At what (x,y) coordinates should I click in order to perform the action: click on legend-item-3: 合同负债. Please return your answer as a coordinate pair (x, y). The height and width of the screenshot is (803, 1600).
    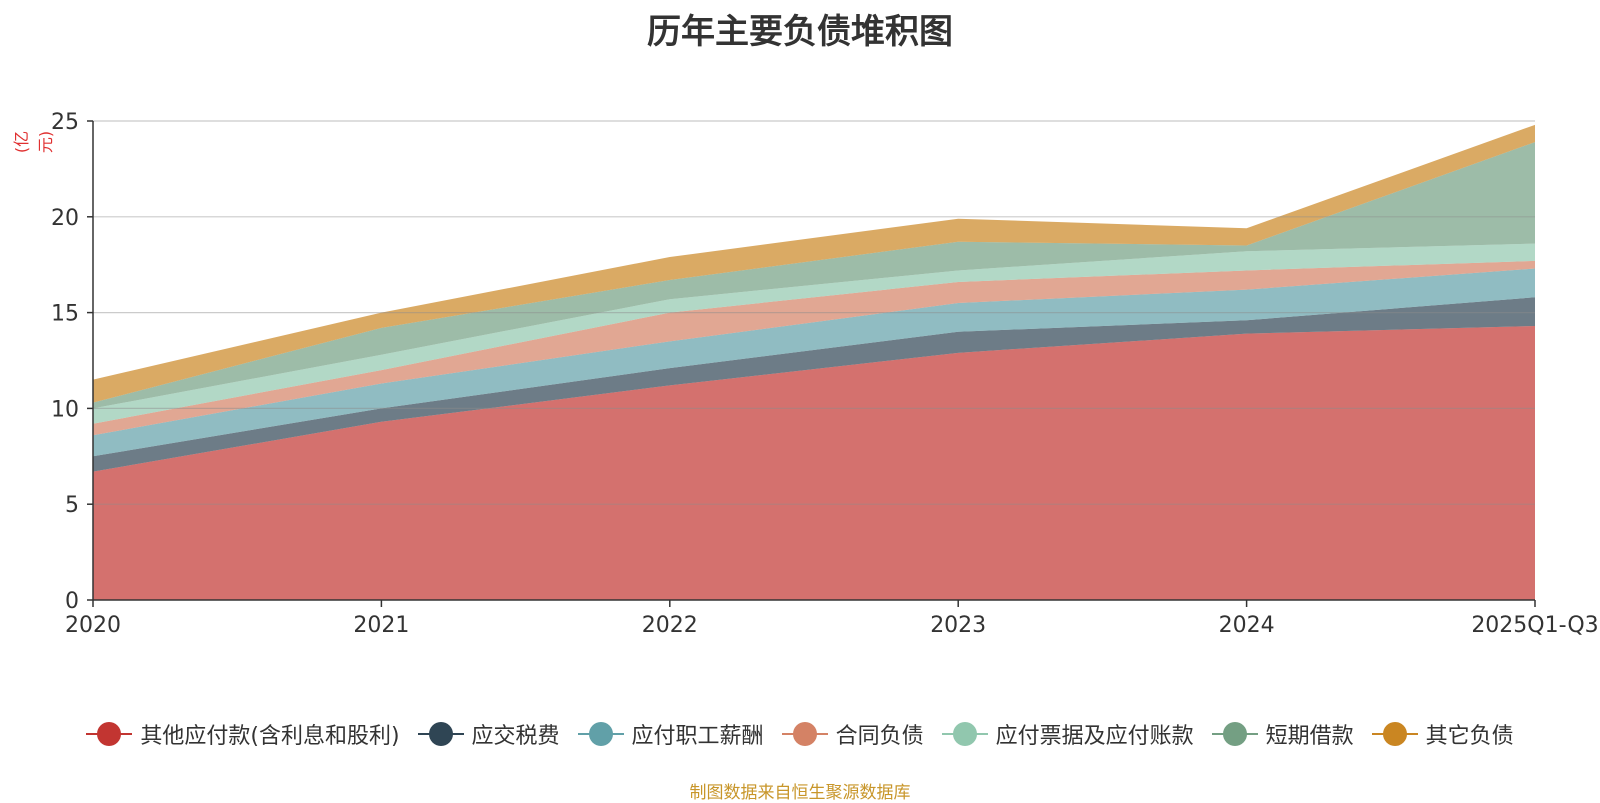
    Looking at the image, I should click on (852, 734).